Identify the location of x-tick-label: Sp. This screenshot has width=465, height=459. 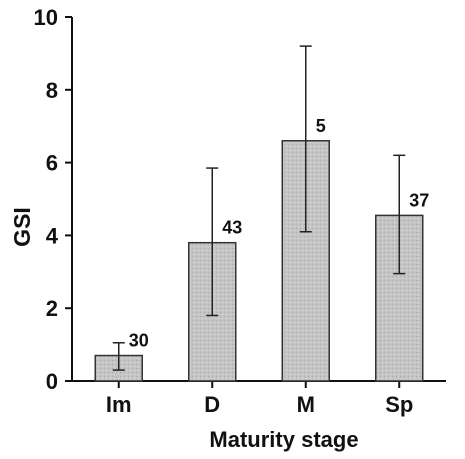
(399, 404).